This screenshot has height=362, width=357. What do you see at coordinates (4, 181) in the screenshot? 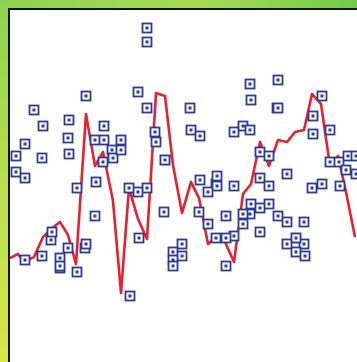
I see `frame-left-strip` at bounding box center [4, 181].